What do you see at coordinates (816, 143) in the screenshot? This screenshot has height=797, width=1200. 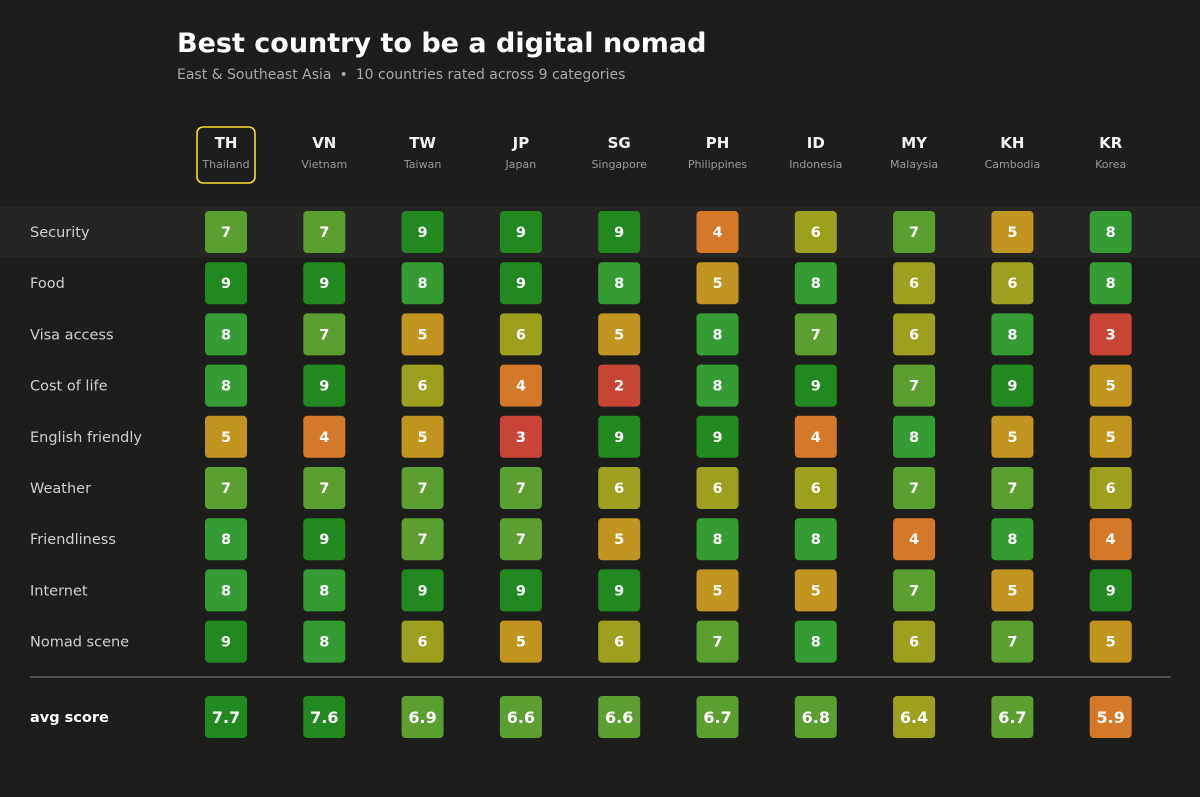 I see `column-code-id: ID` at bounding box center [816, 143].